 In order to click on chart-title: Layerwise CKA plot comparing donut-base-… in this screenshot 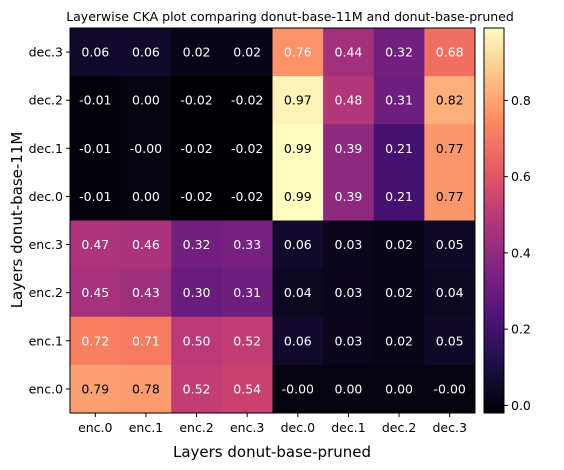, I will do `click(290, 16)`.